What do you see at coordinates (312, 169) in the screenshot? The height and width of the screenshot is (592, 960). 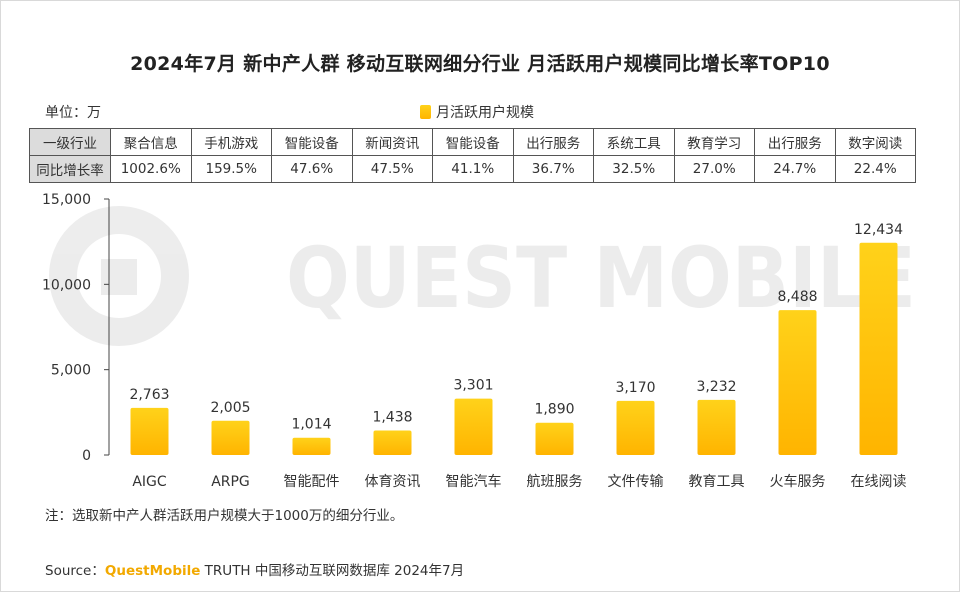 I see `growth-cell: 47.6%` at bounding box center [312, 169].